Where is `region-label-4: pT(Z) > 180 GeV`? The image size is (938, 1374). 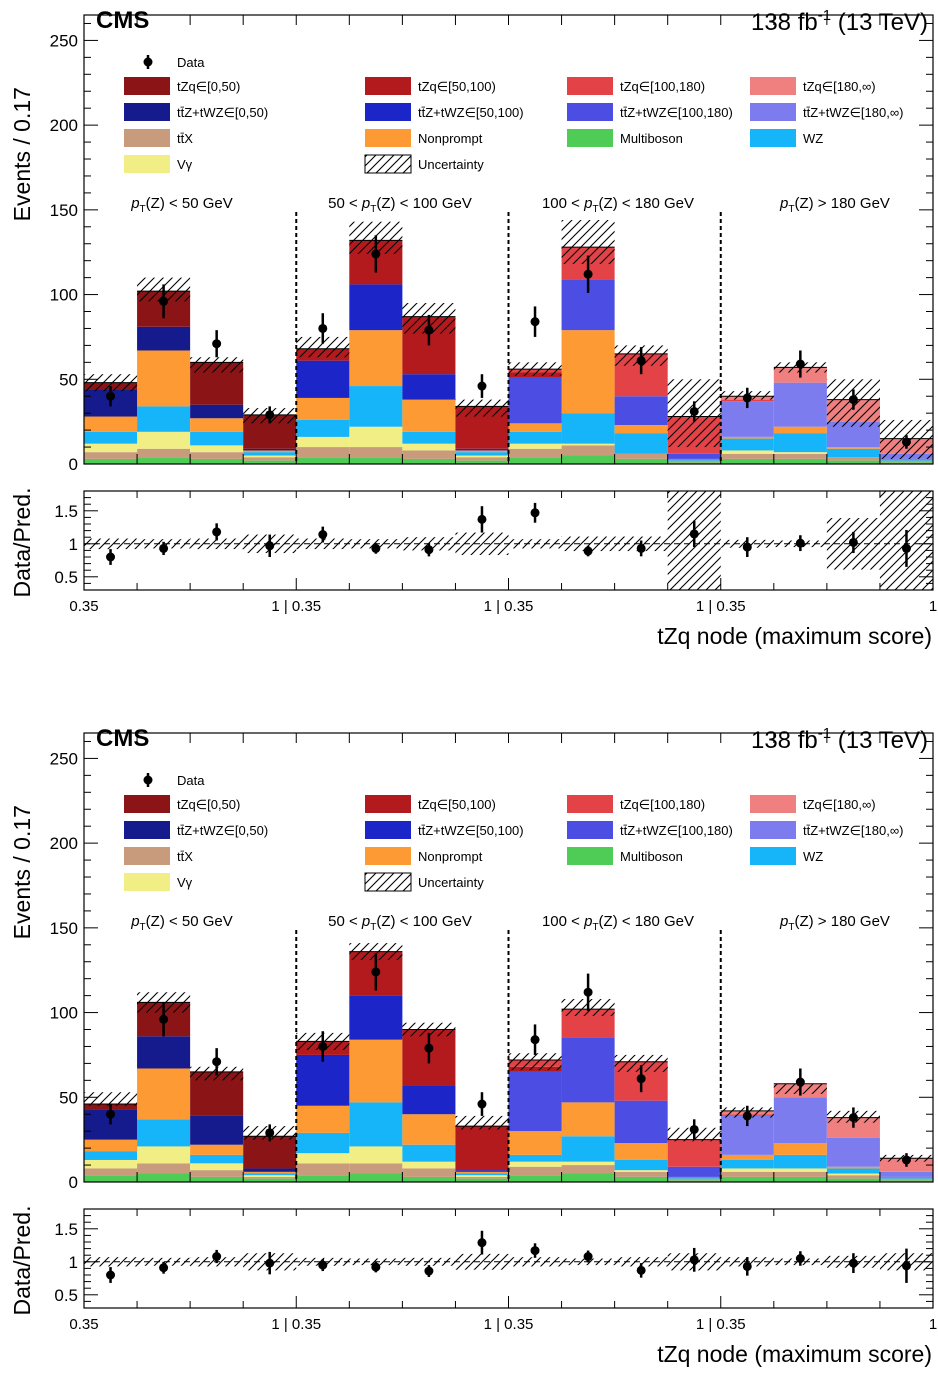 region-label-4: pT(Z) > 180 GeV is located at coordinates (834, 923).